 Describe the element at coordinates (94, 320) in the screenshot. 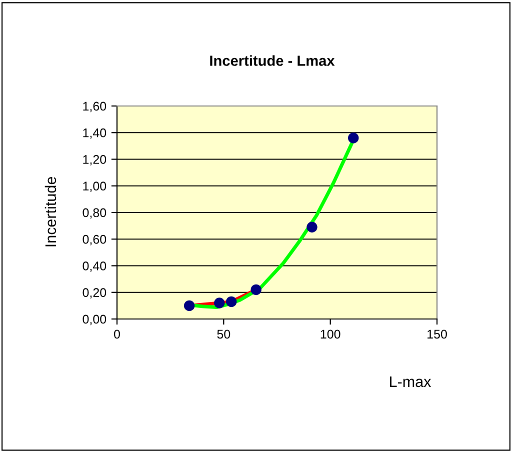

I see `y-tick-label: 0,00` at that location.